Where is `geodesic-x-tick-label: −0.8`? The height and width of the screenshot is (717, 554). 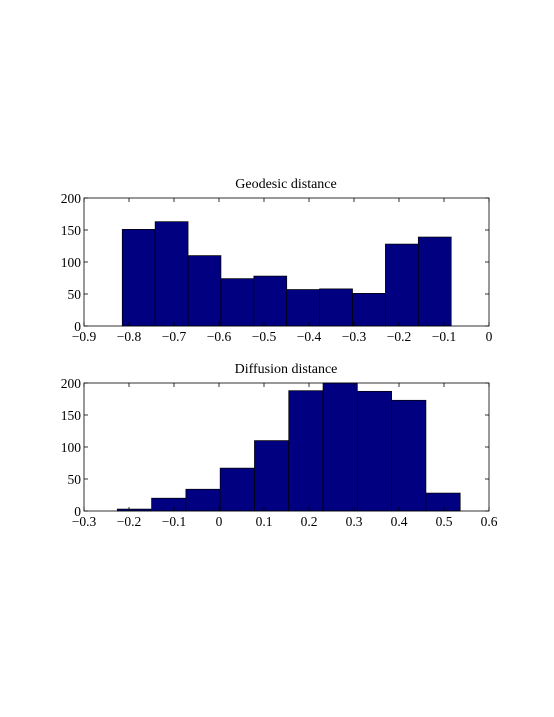
geodesic-x-tick-label: −0.8 is located at coordinates (129, 336).